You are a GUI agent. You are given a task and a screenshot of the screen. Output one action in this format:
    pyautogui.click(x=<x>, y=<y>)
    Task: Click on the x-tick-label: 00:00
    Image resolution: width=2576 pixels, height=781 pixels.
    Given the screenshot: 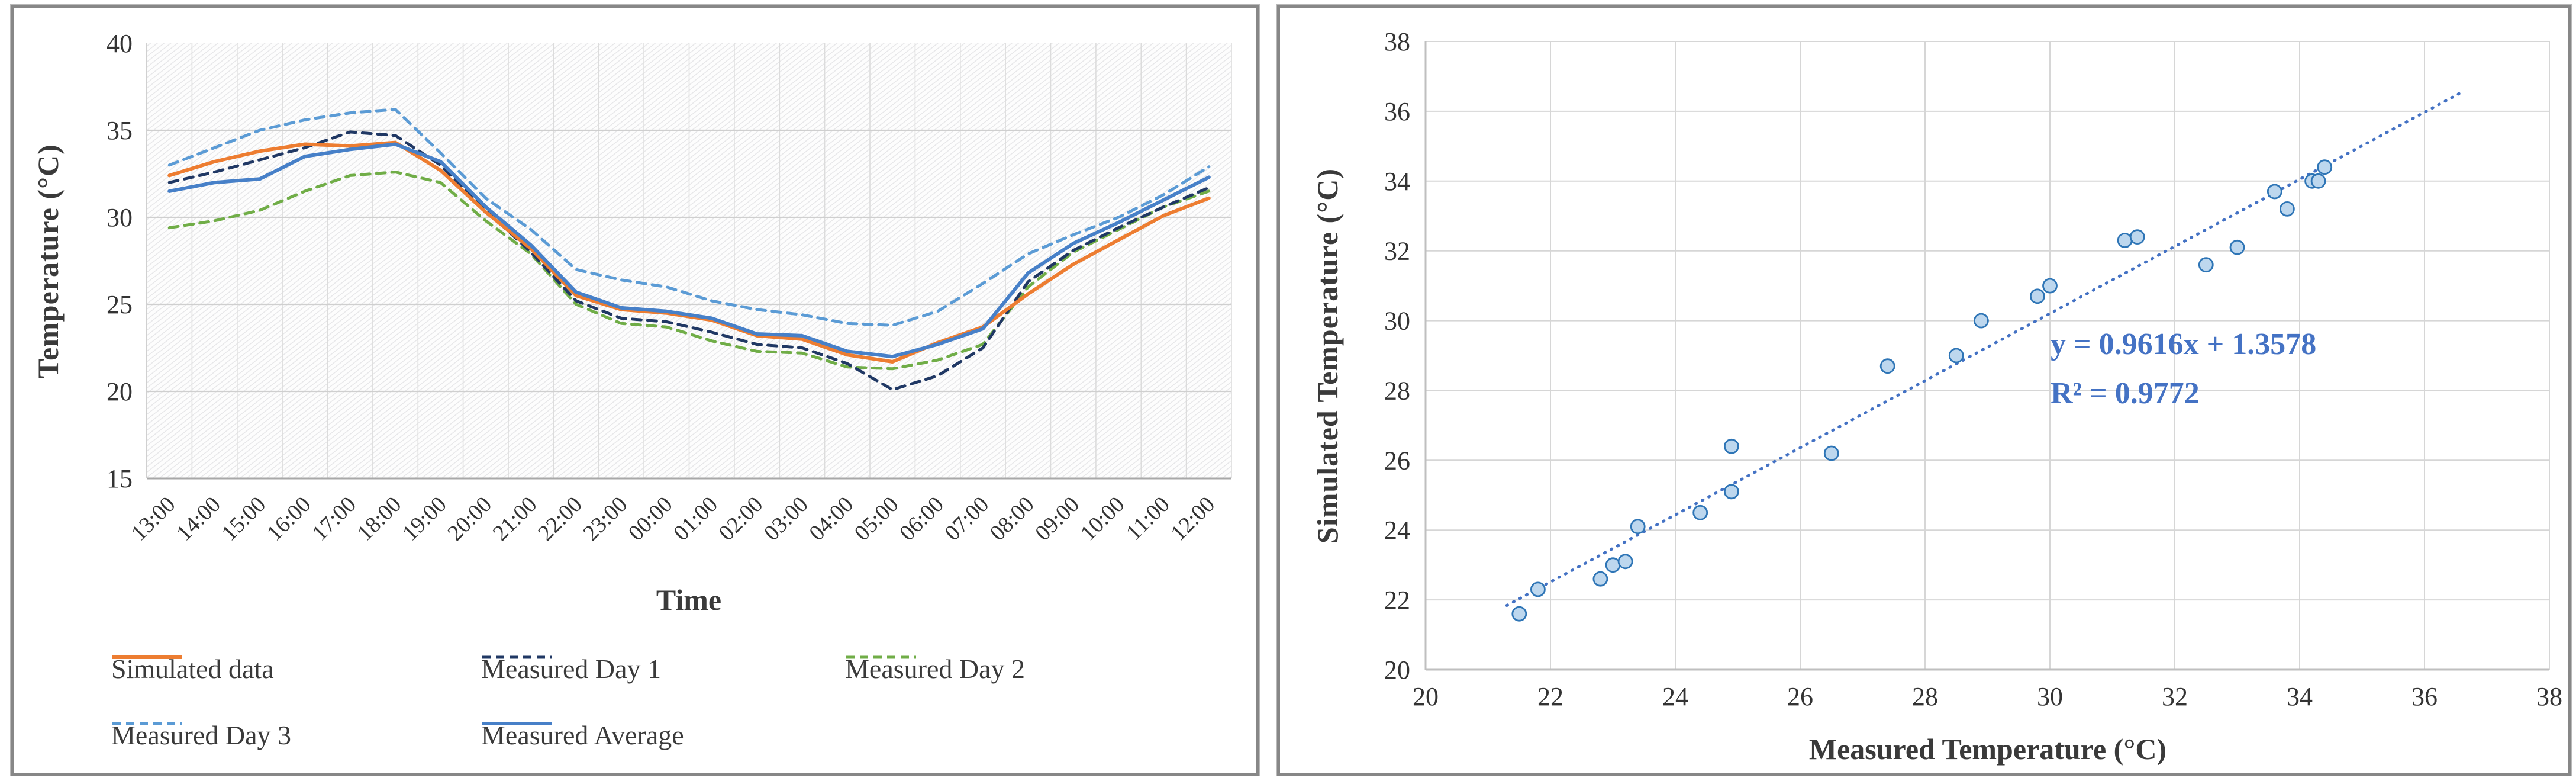 What is the action you would take?
    pyautogui.click(x=651, y=519)
    